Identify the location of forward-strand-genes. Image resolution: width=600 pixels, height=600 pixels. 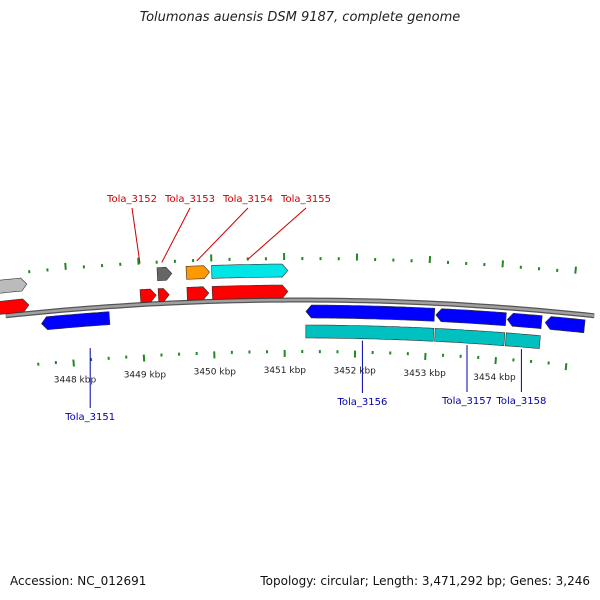
(144, 289).